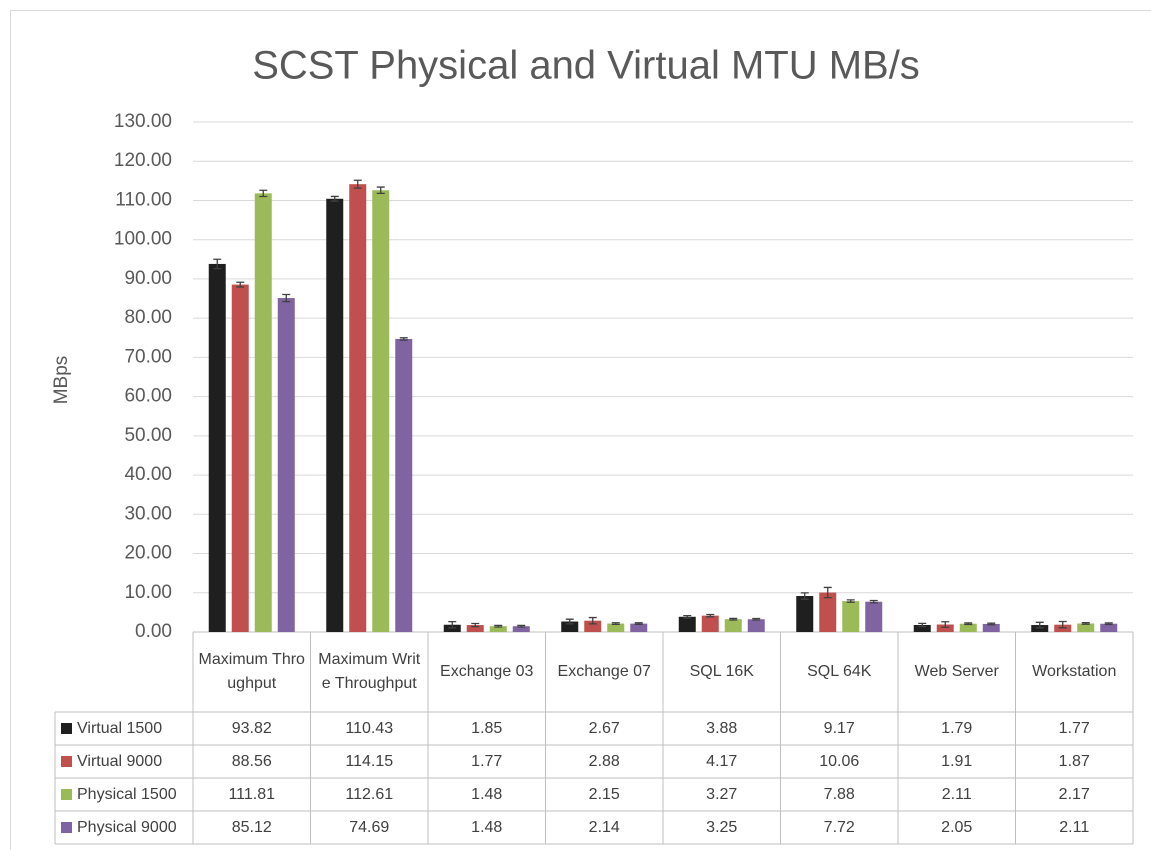  What do you see at coordinates (604, 761) in the screenshot?
I see `table-value: 2.88` at bounding box center [604, 761].